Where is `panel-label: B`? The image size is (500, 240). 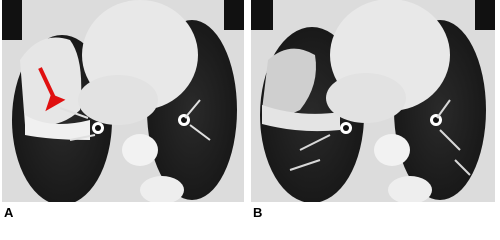
panel-label: B is located at coordinates (257, 212).